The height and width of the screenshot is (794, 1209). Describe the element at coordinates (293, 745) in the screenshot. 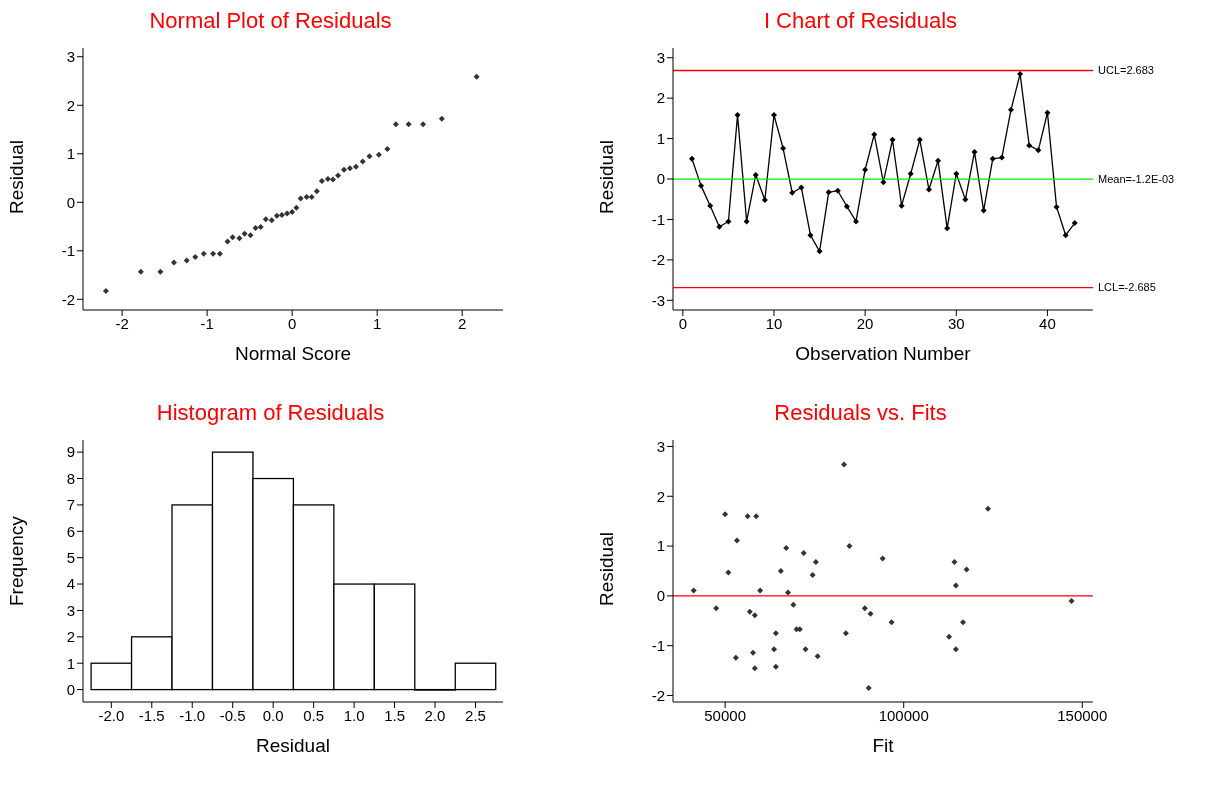

I see `x-axis-title: Residual` at that location.